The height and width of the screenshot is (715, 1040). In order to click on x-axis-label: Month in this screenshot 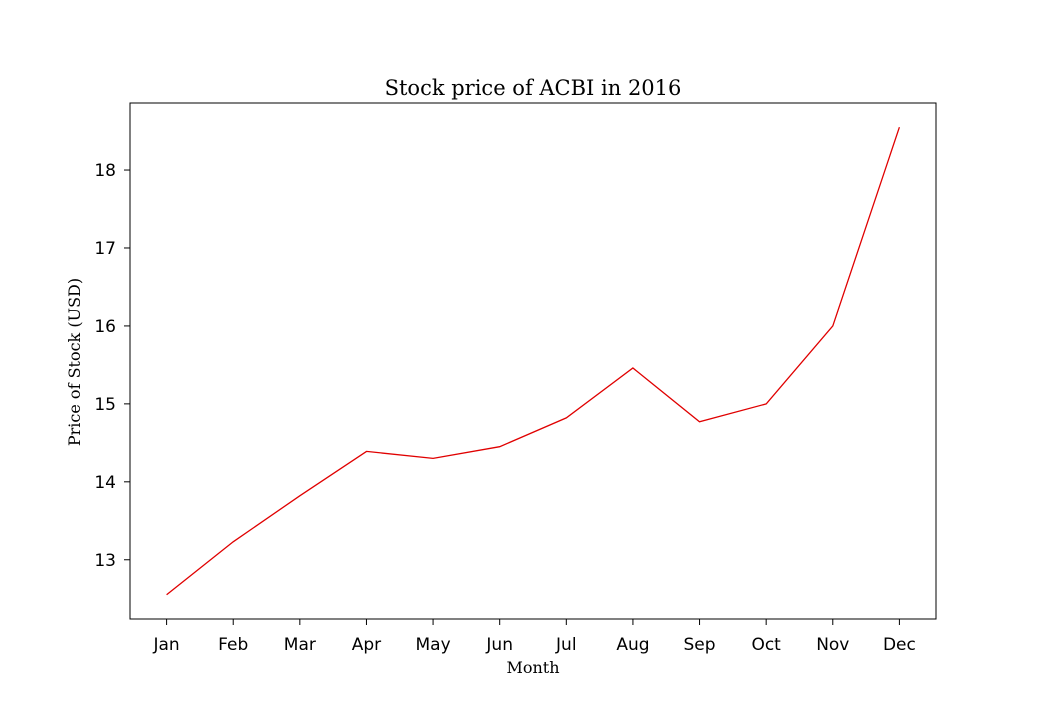, I will do `click(532, 667)`.